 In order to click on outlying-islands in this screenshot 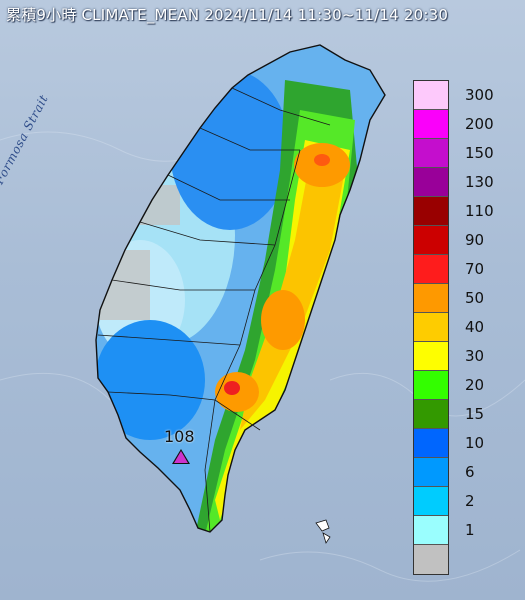, I will do `click(323, 531)`.